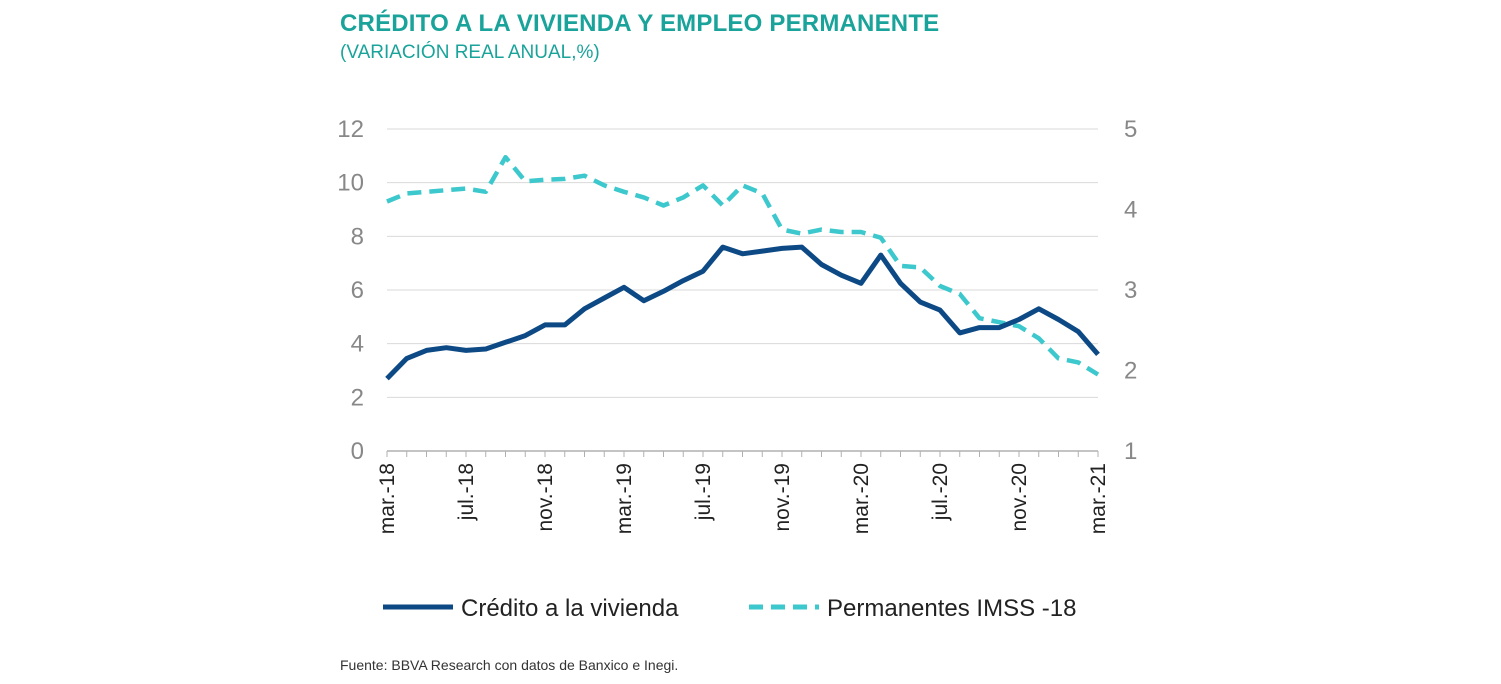 Image resolution: width=1501 pixels, height=684 pixels. Describe the element at coordinates (350, 129) in the screenshot. I see `y-left-tick-label: 12` at that location.